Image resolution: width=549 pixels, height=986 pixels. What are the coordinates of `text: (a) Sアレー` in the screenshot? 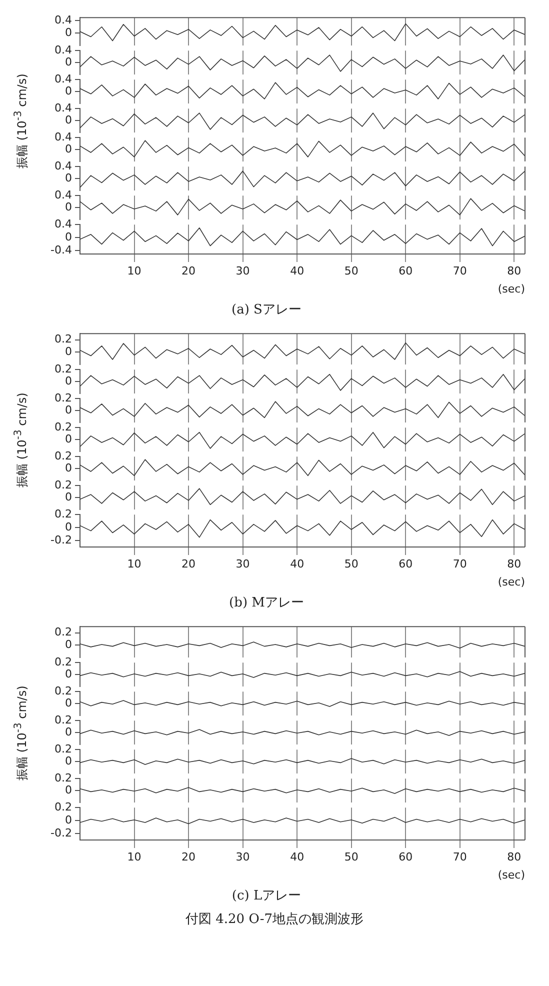 It's located at (267, 310).